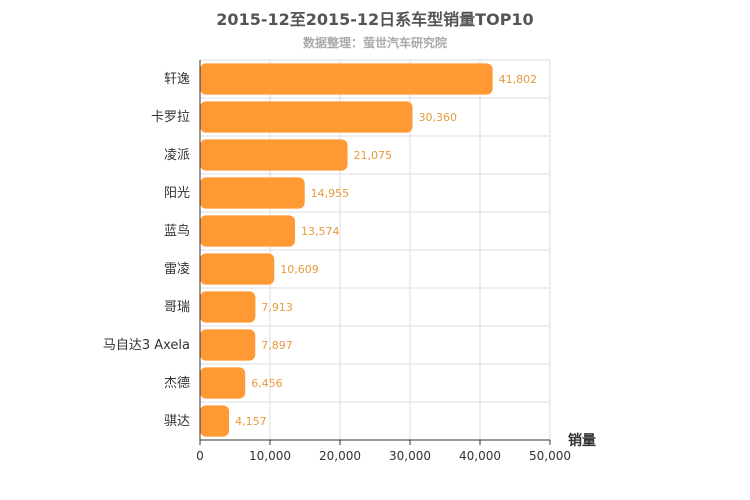 This screenshot has width=750, height=500. What do you see at coordinates (480, 456) in the screenshot?
I see `x-tick-label: 40,000` at bounding box center [480, 456].